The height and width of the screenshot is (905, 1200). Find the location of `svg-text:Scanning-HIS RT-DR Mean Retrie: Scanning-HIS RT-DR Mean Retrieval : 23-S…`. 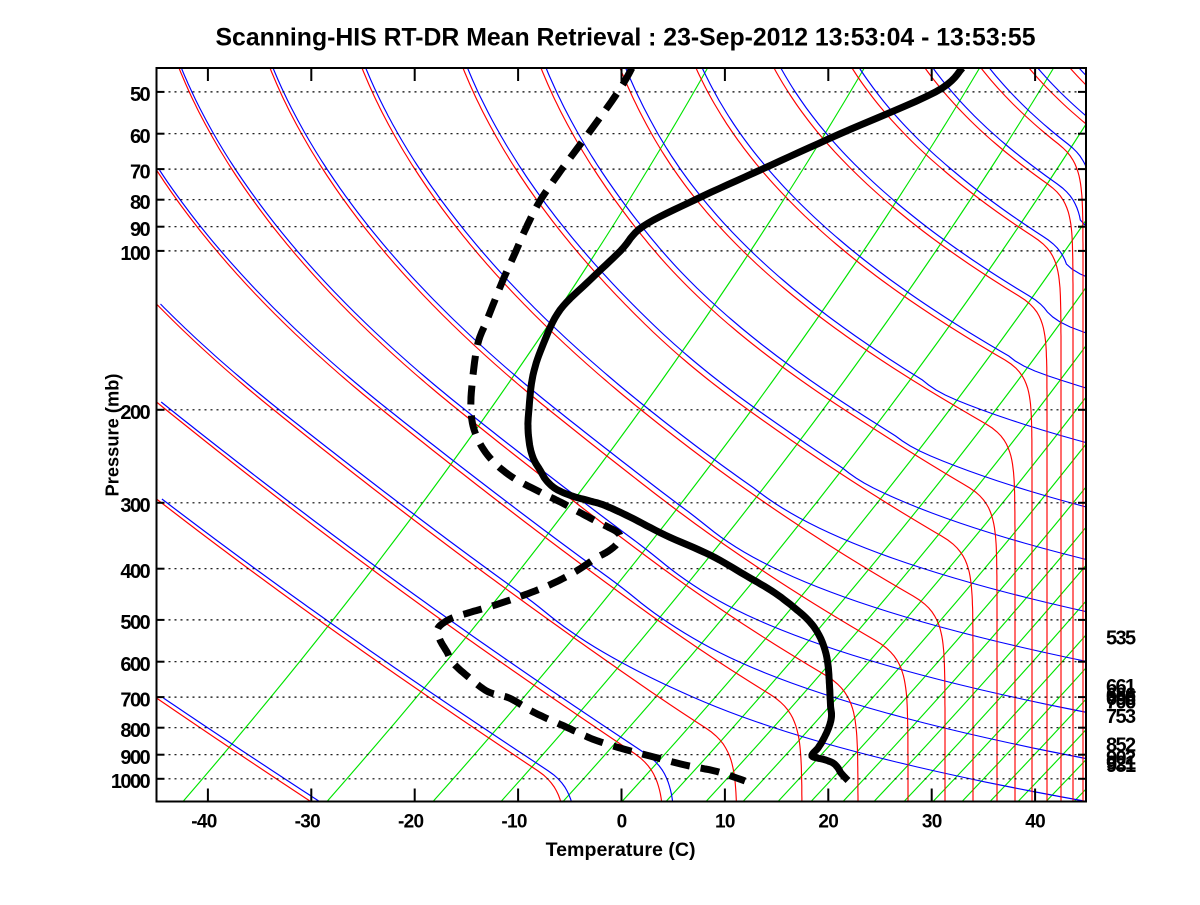

svg-text:Scanning-HIS RT-DR Mean Retrie: Scanning-HIS RT-DR Mean Retrieval : 23-S… is located at coordinates (626, 38).